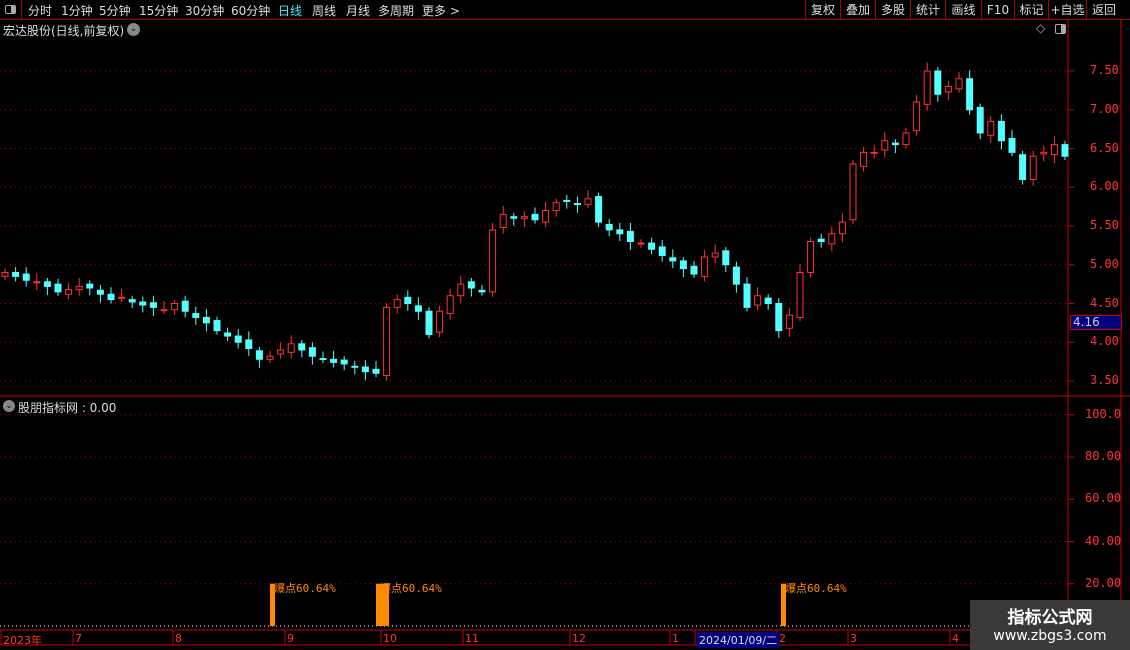  What do you see at coordinates (857, 10) in the screenshot?
I see `toolbar-button: 叠加` at bounding box center [857, 10].